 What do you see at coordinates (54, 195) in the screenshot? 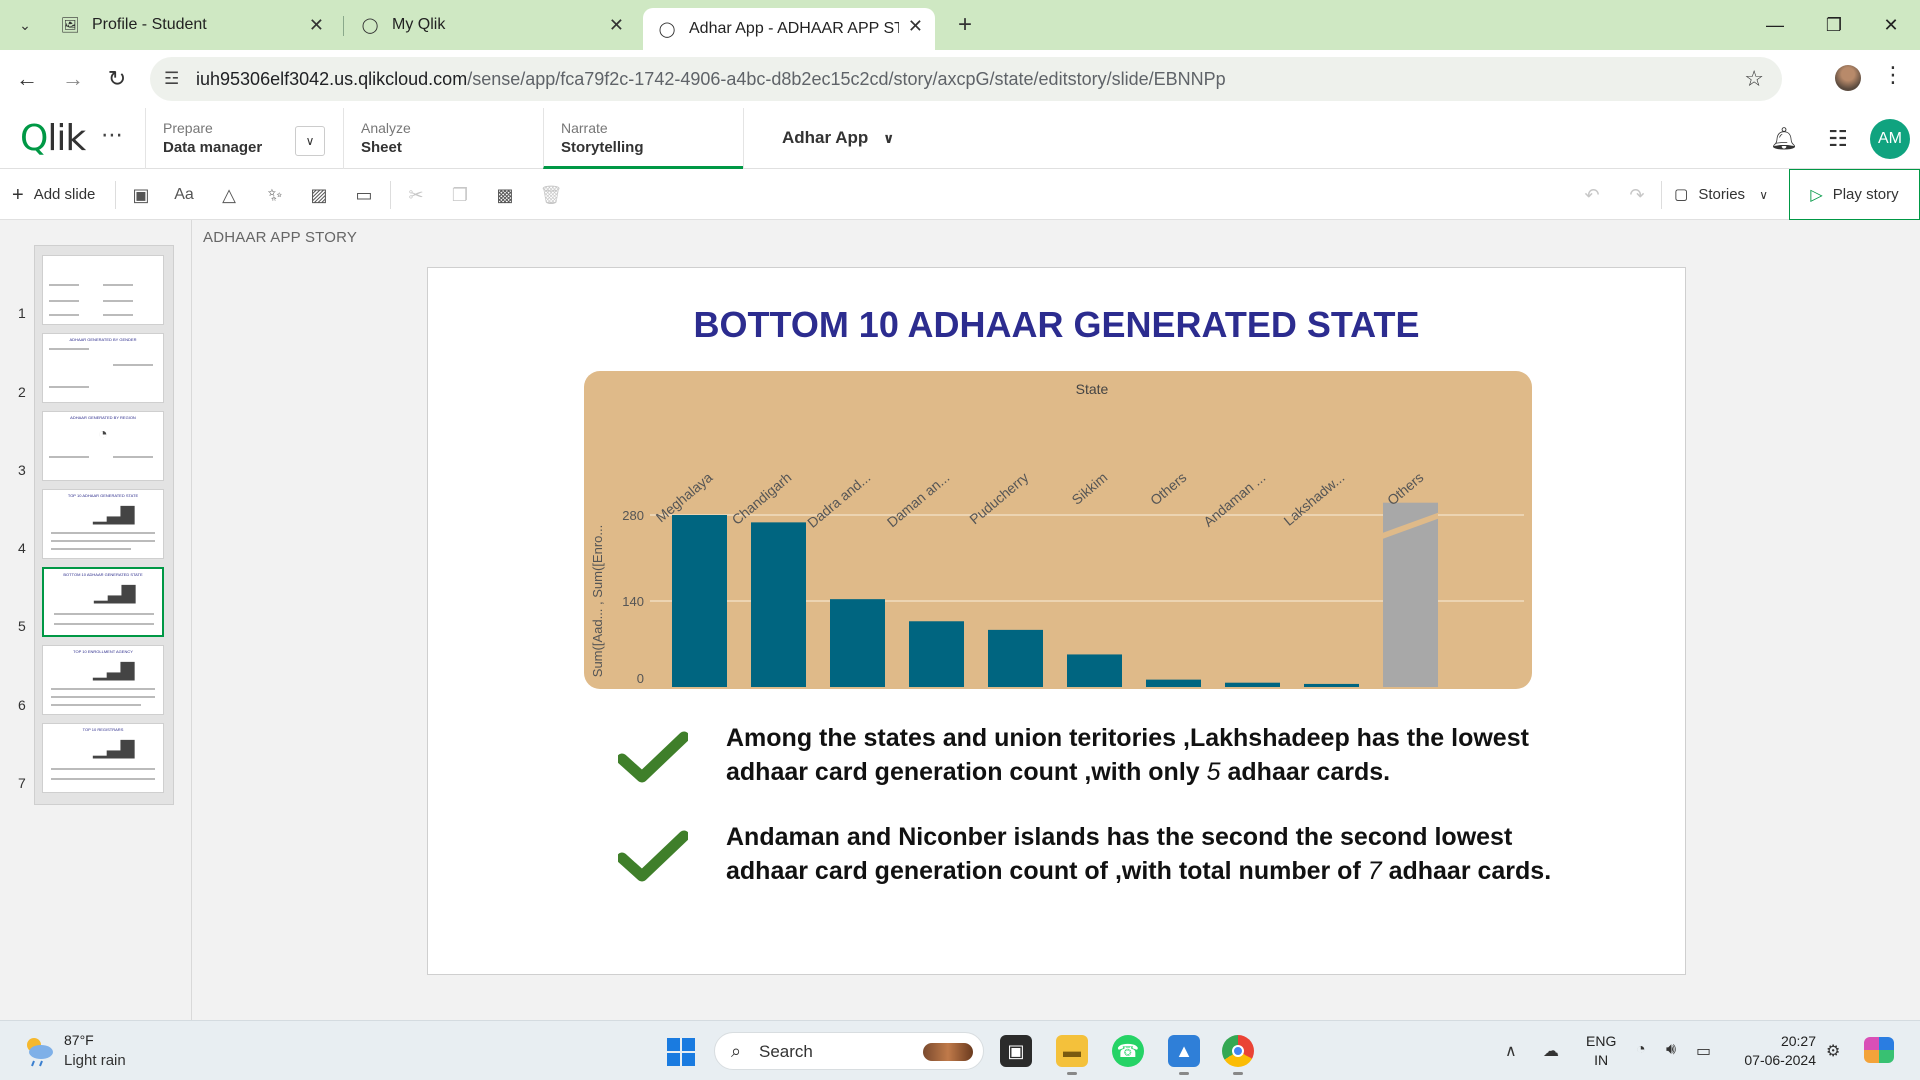
I see `add-slide-button: + Add slide` at bounding box center [54, 195].